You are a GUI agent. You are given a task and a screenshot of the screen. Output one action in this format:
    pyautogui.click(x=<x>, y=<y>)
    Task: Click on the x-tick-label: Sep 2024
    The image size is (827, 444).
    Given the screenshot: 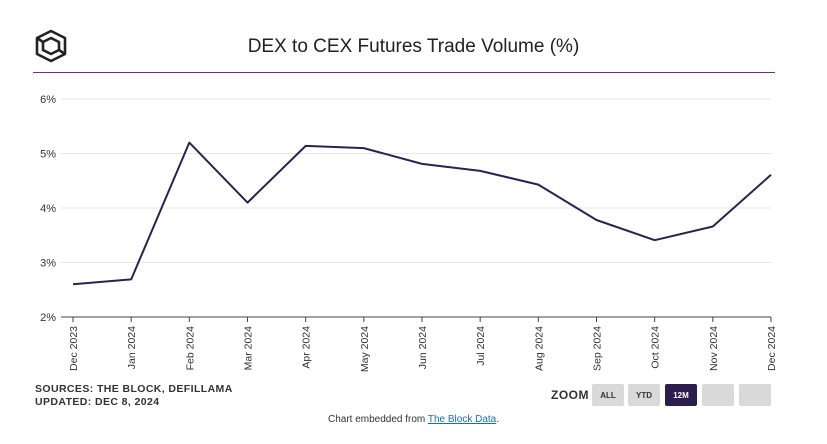 What is the action you would take?
    pyautogui.click(x=598, y=348)
    